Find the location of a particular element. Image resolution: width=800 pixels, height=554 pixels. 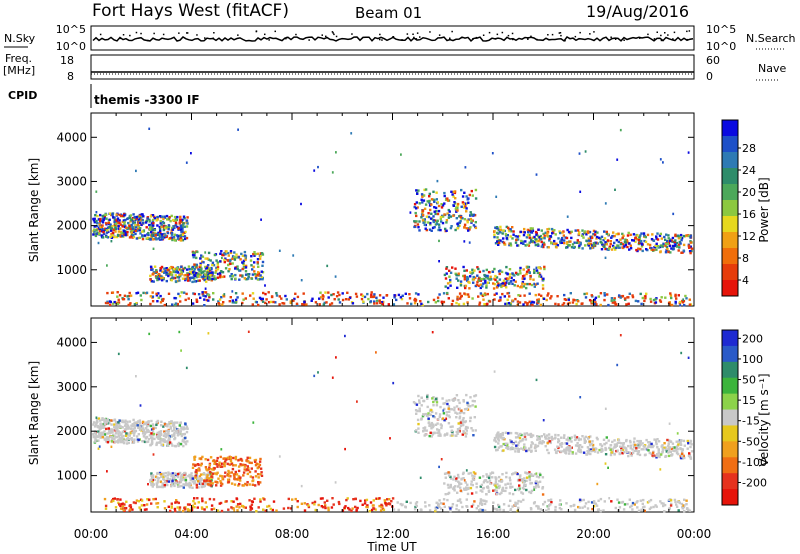

freq-strip: Freq. [MHz] 18 8 60 0 Nave is located at coordinates (394, 67).